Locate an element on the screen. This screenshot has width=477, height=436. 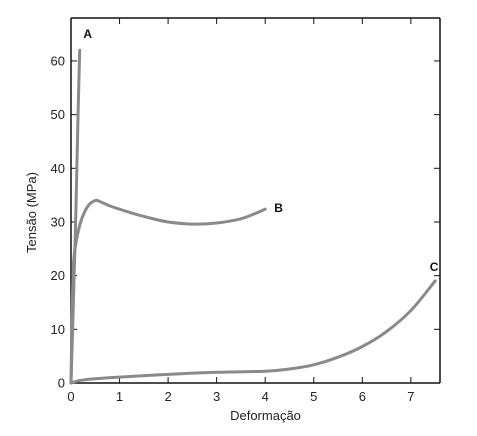
x-tick-label: 2 is located at coordinates (167, 396).